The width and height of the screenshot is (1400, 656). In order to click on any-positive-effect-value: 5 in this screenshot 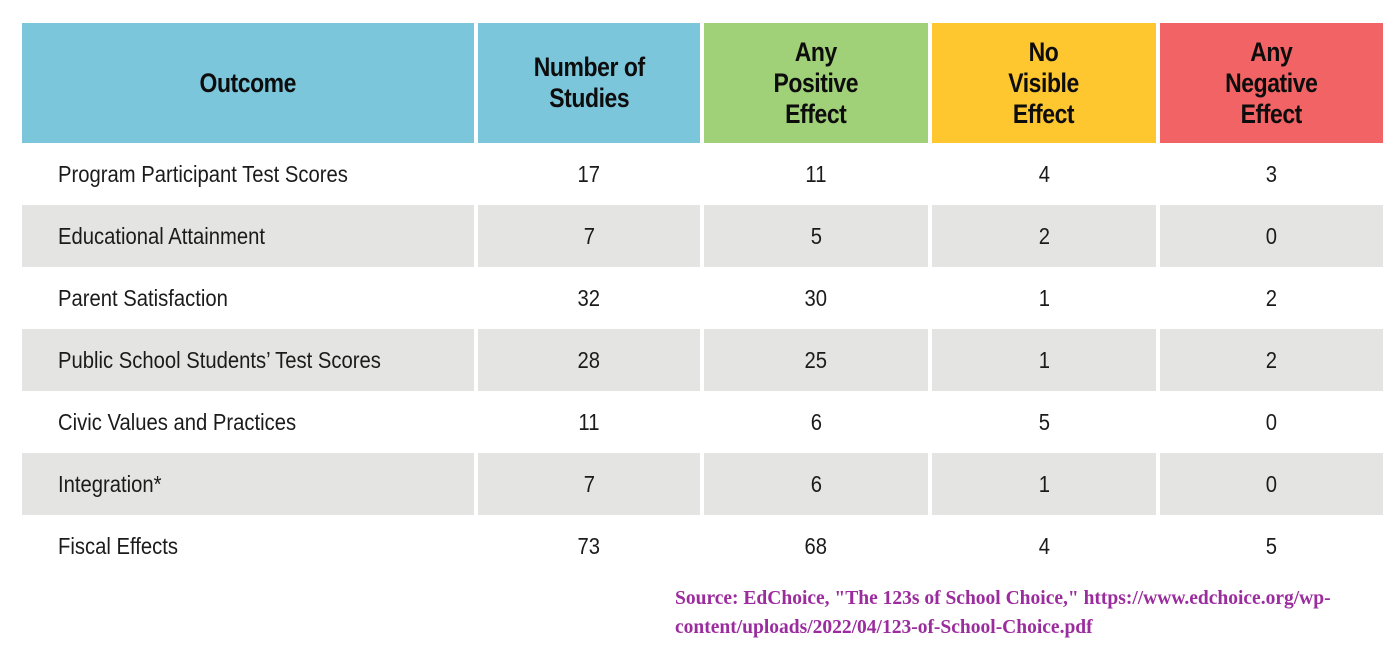, I will do `click(816, 235)`.